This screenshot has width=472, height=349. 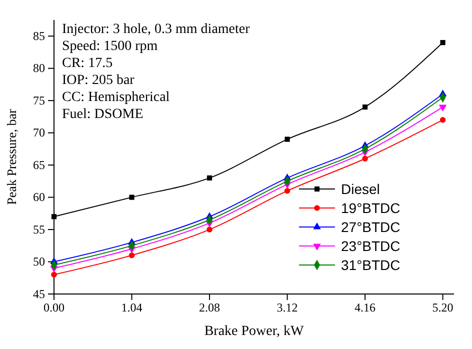 What do you see at coordinates (254, 331) in the screenshot?
I see `x-axis-title: Brake Power, kW` at bounding box center [254, 331].